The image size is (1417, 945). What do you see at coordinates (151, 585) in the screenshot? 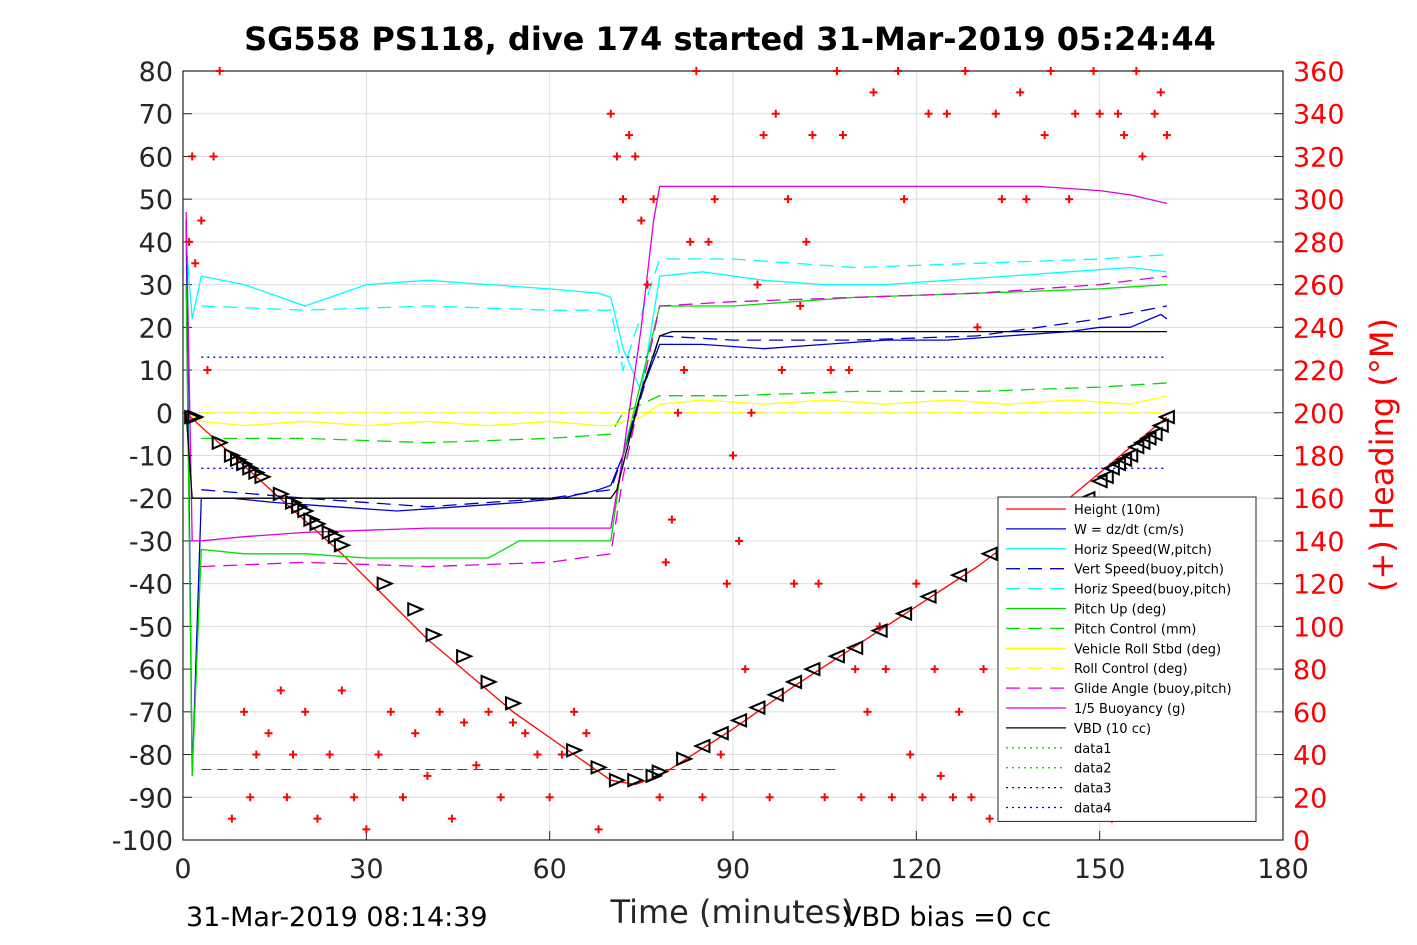
I see `y-tick-label: -40` at bounding box center [151, 585].